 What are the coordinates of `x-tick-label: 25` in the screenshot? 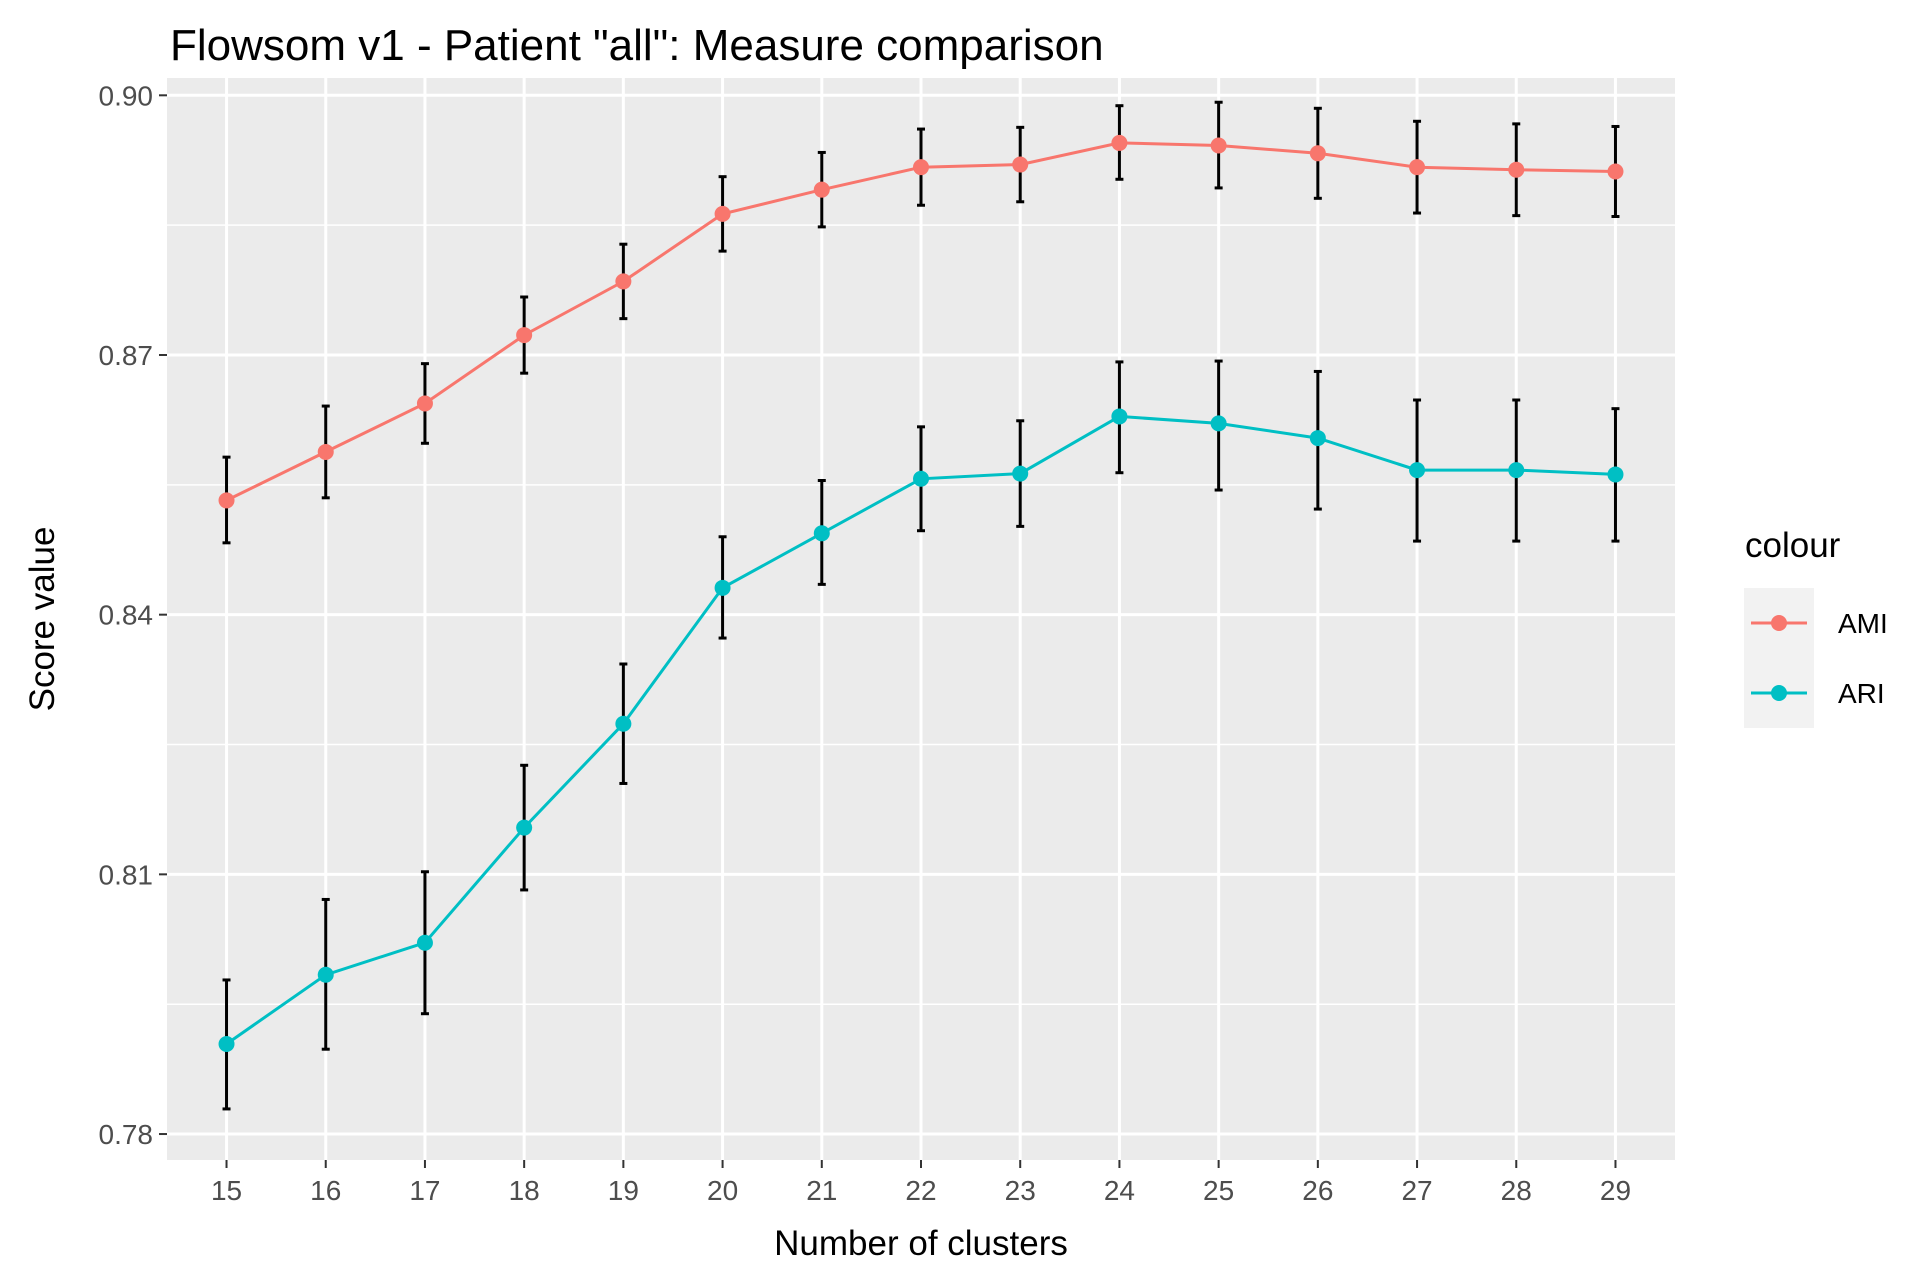 It's located at (1218, 1190).